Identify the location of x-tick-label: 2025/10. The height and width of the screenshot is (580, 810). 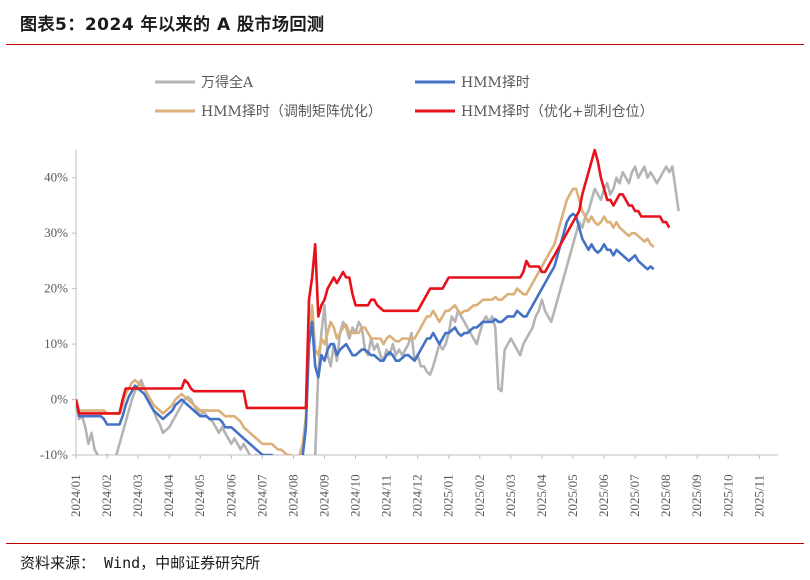
(727, 495).